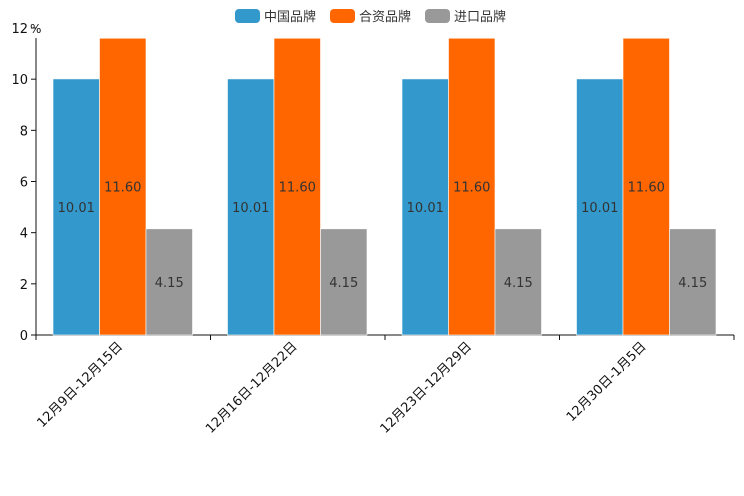 The height and width of the screenshot is (496, 744). I want to click on y-tick-label: 6, so click(24, 183).